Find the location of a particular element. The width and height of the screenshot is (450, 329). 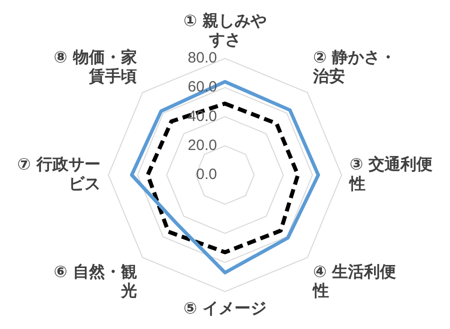

spoke-label: ④ 生活利便性 is located at coordinates (354, 281).